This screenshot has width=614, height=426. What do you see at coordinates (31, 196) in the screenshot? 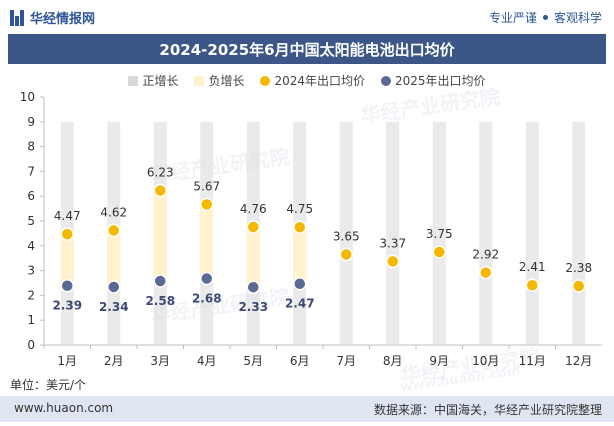
I see `y-tick-label: 6` at bounding box center [31, 196].